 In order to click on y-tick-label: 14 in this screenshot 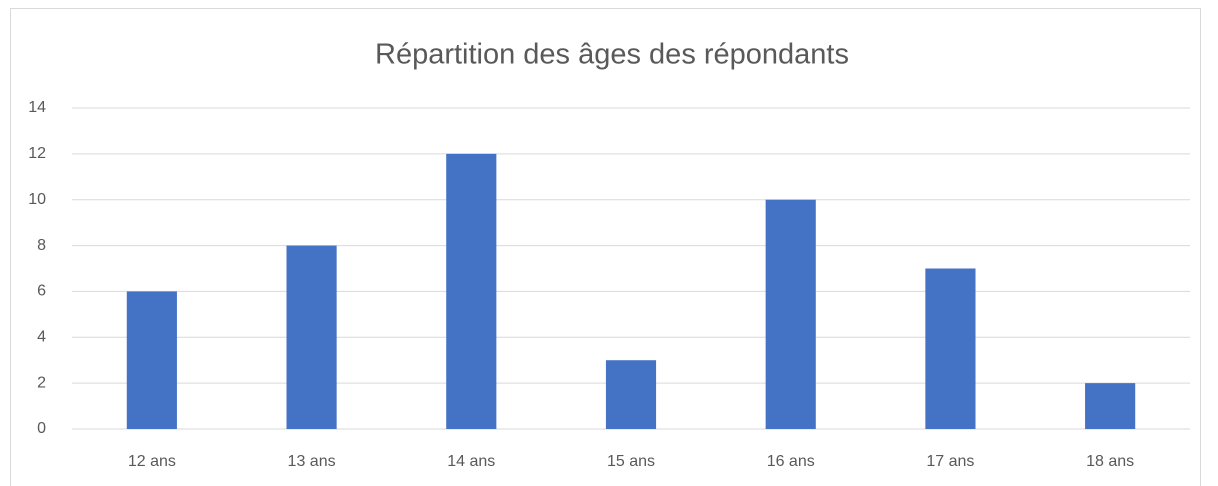, I will do `click(37, 107)`.